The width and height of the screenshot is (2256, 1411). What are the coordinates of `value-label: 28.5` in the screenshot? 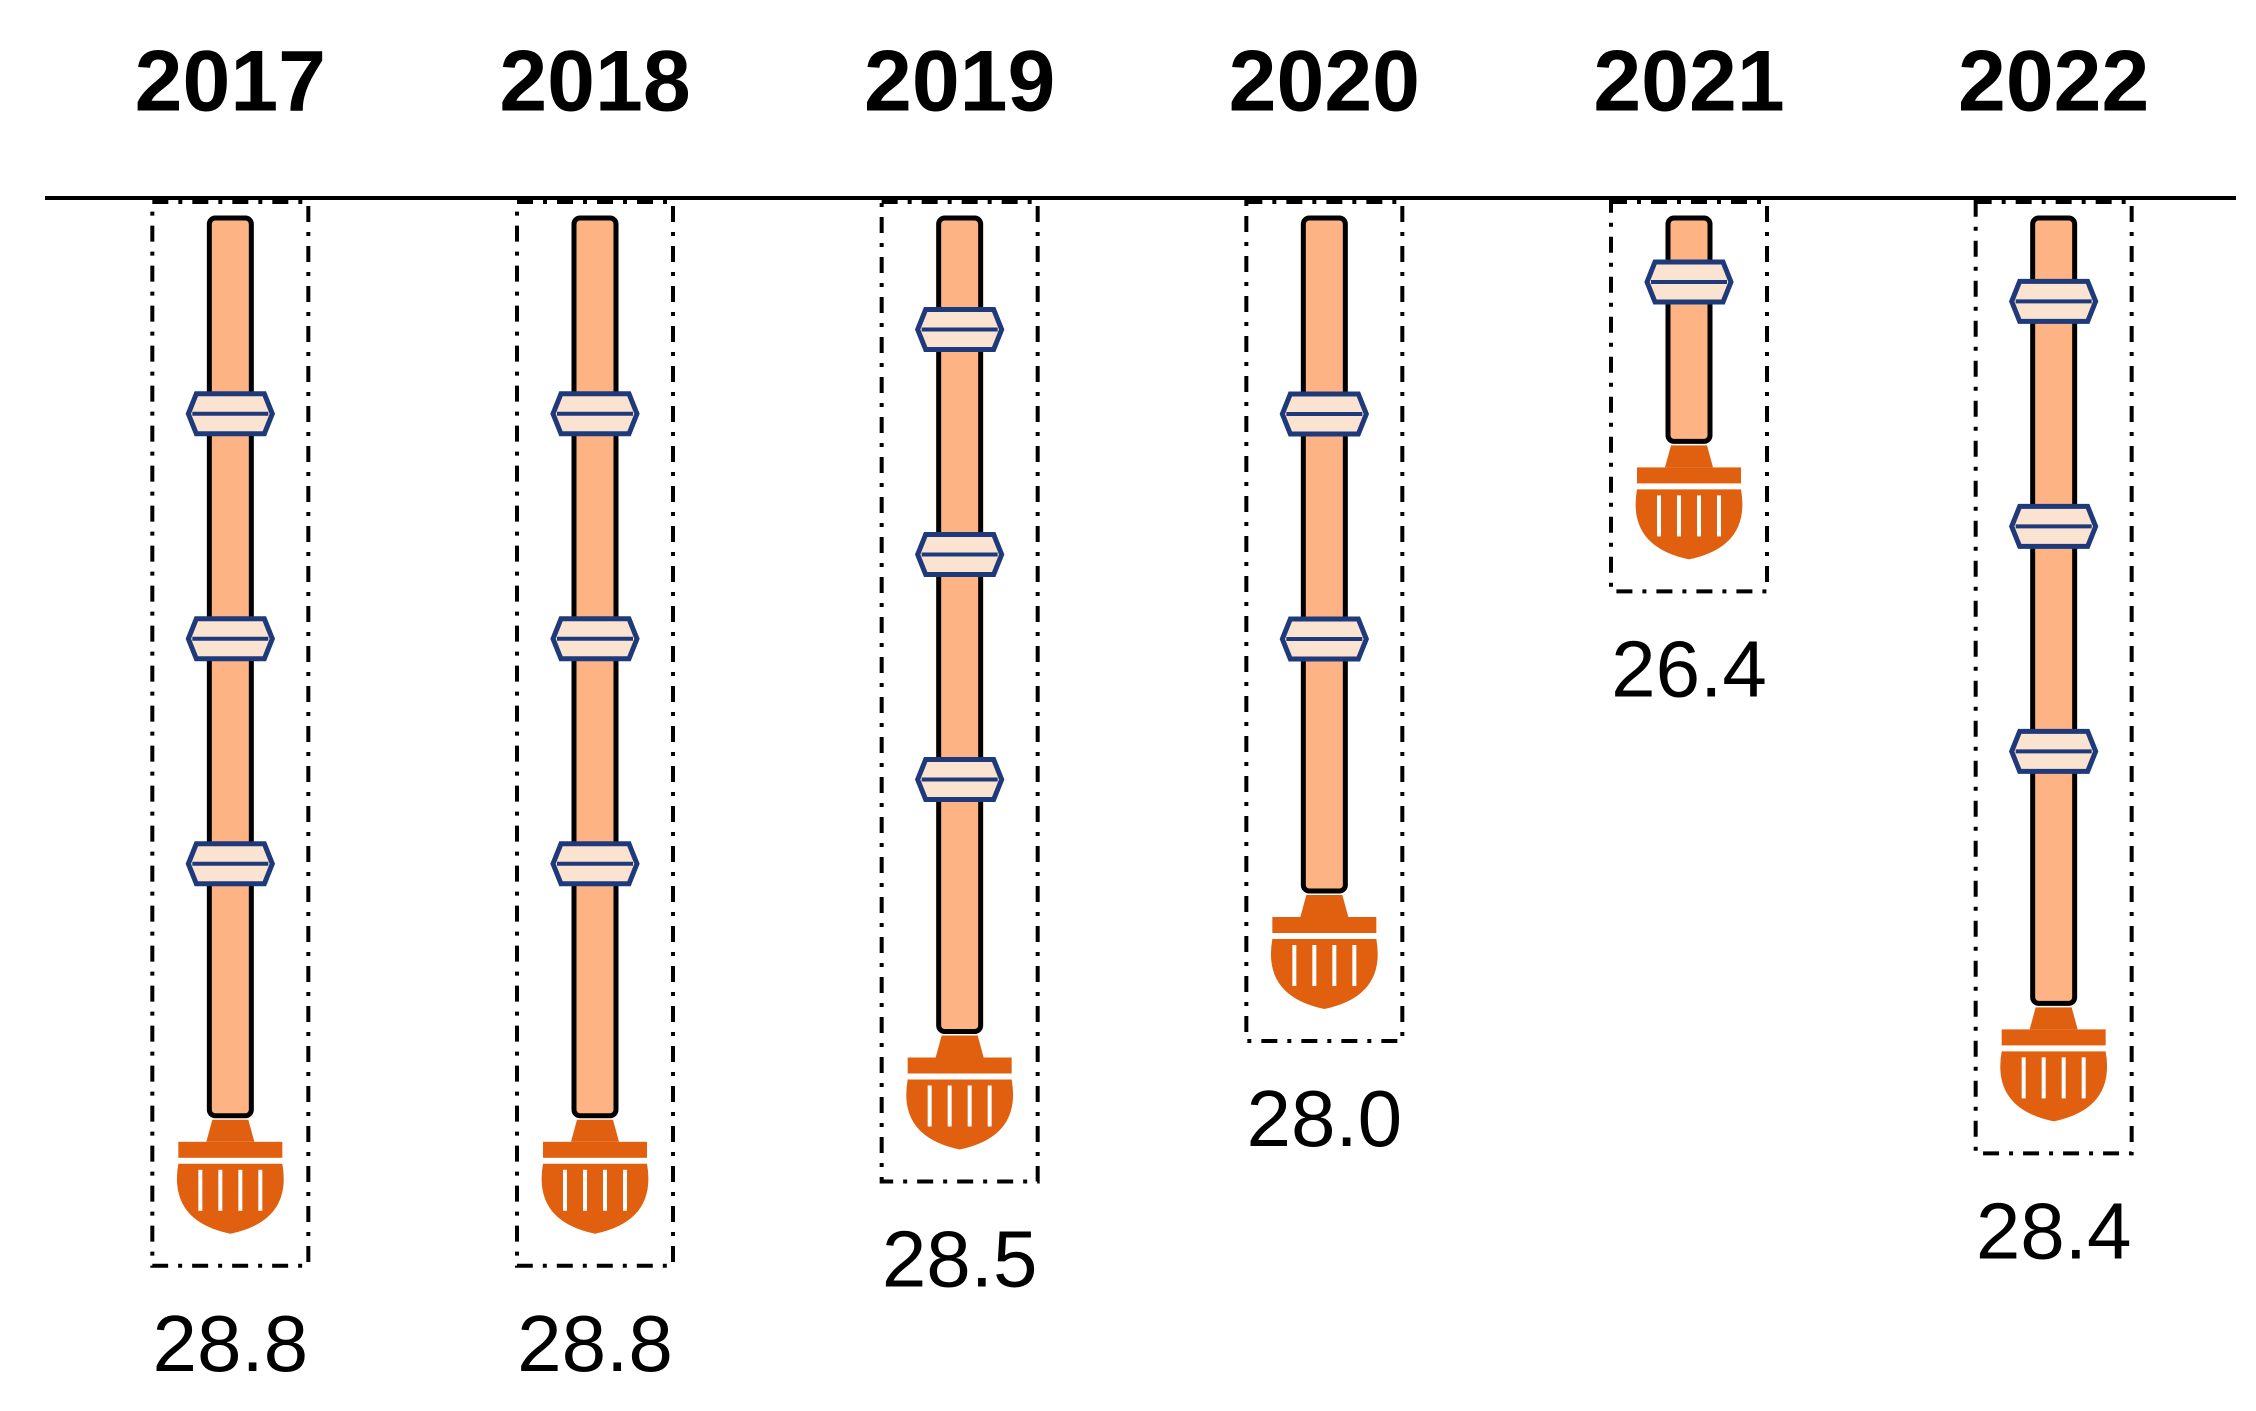 It's located at (960, 1259).